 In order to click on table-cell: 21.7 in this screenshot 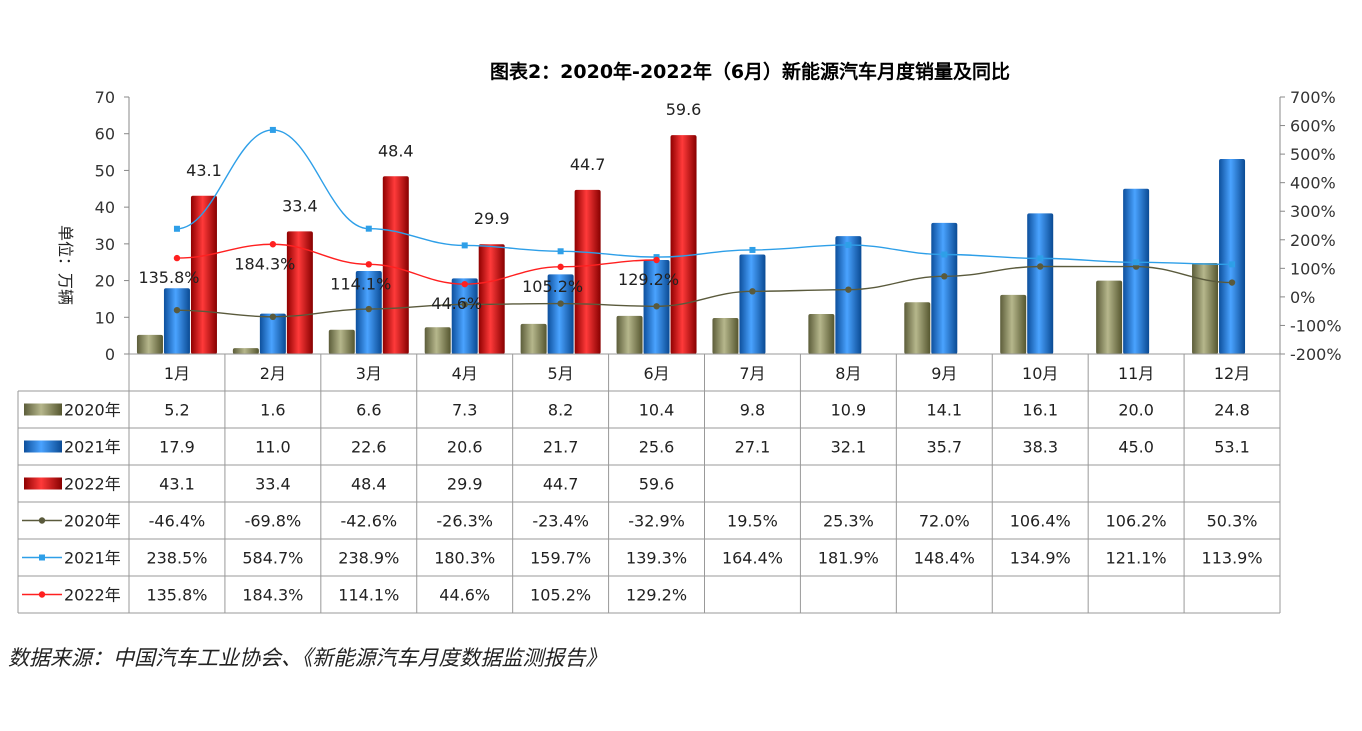, I will do `click(561, 447)`.